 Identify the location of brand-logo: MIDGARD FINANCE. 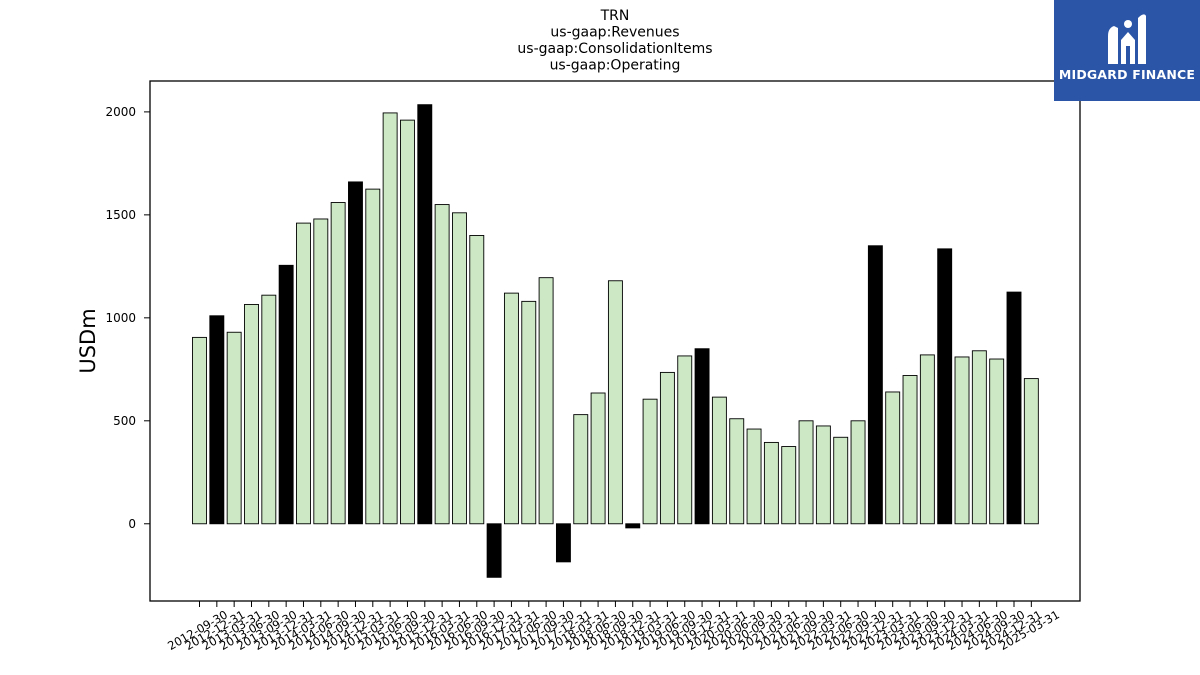
(1127, 50).